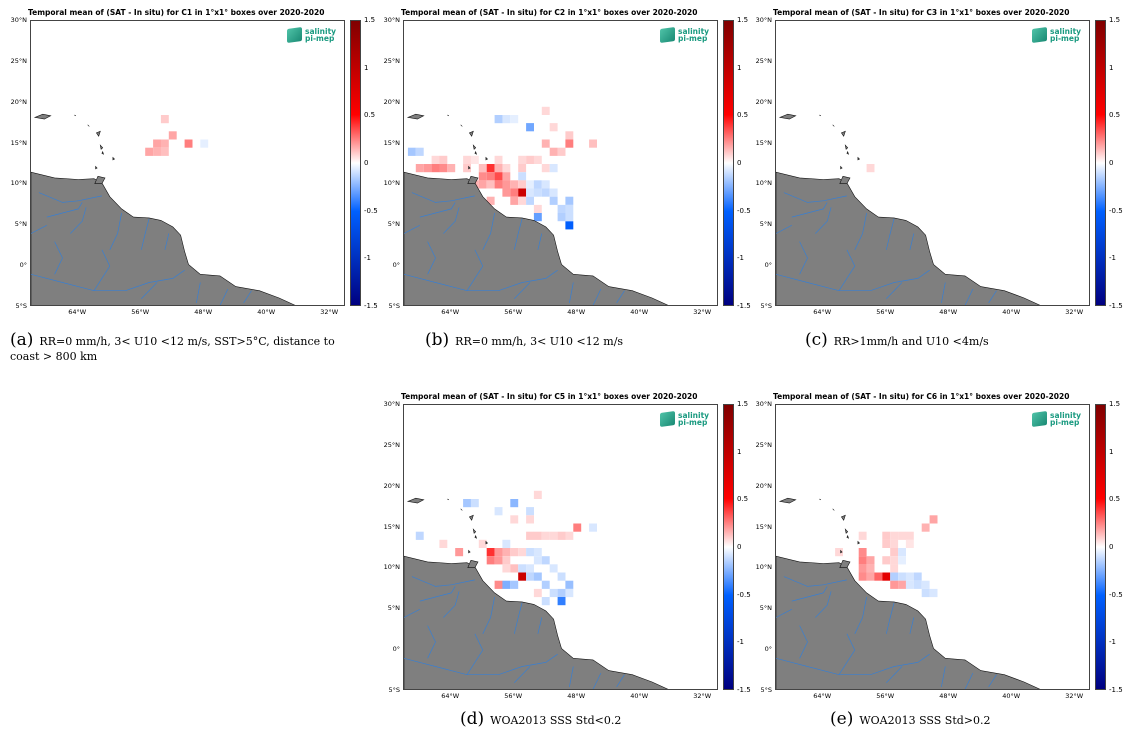  What do you see at coordinates (911, 341) in the screenshot?
I see `caption-text: RR>1mm/h and U10 <4m/s` at bounding box center [911, 341].